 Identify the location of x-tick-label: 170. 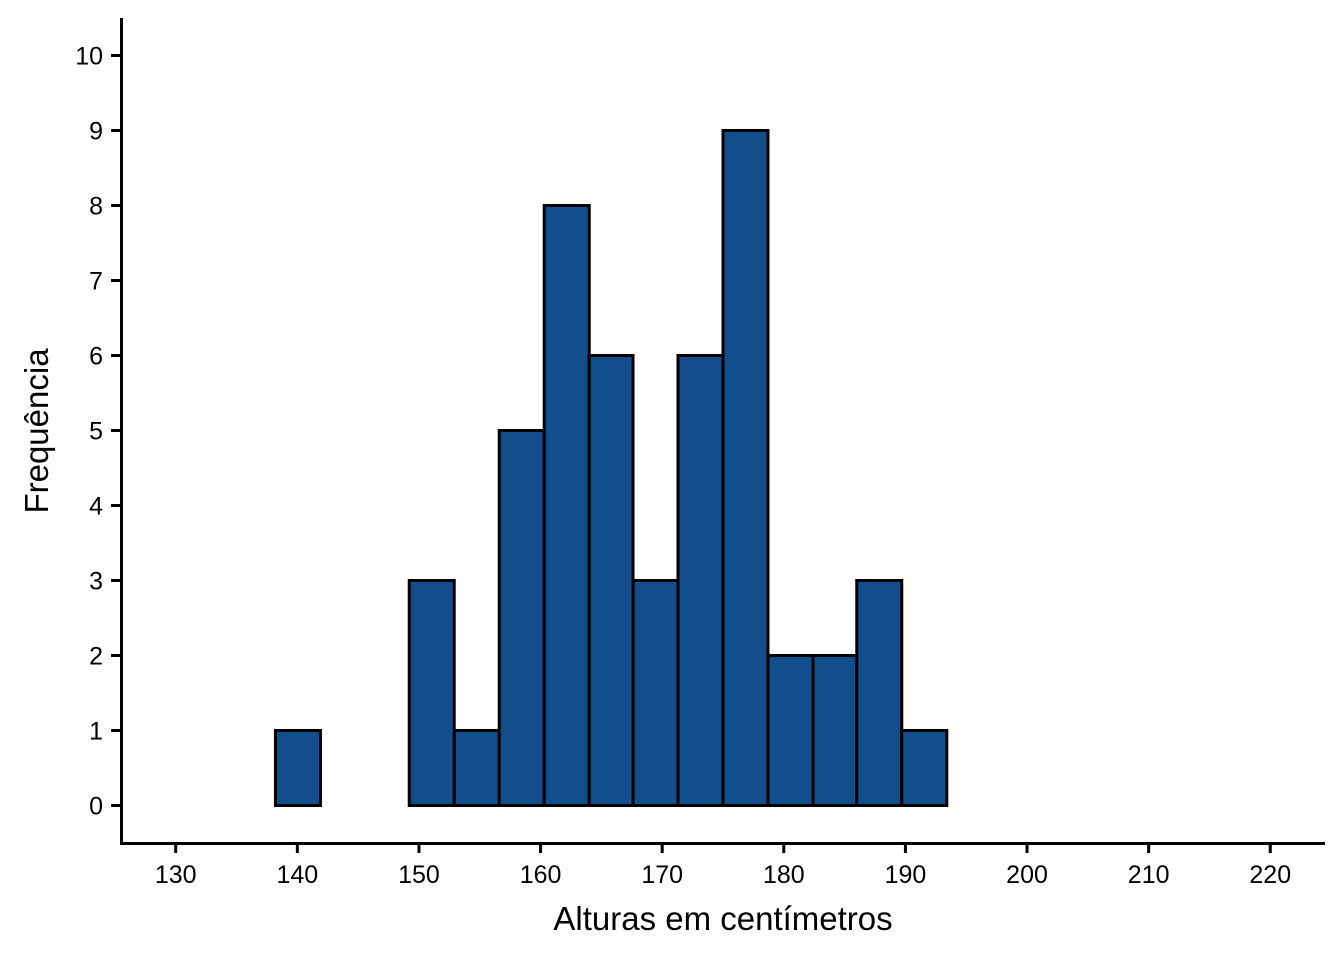
(662, 875).